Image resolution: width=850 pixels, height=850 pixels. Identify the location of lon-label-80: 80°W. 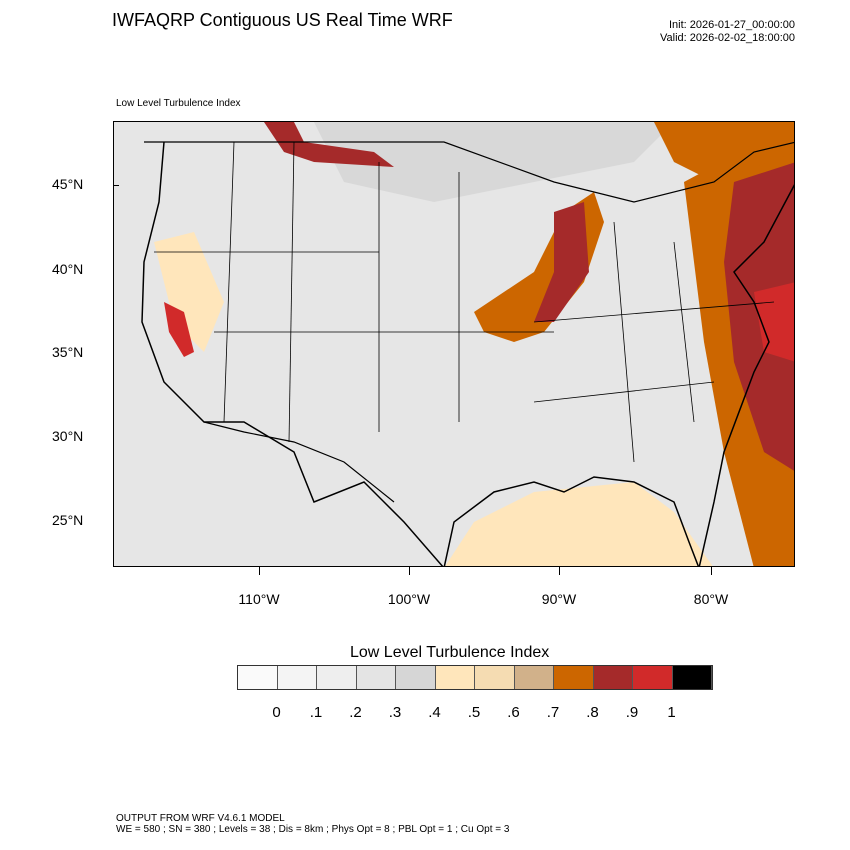
(711, 599).